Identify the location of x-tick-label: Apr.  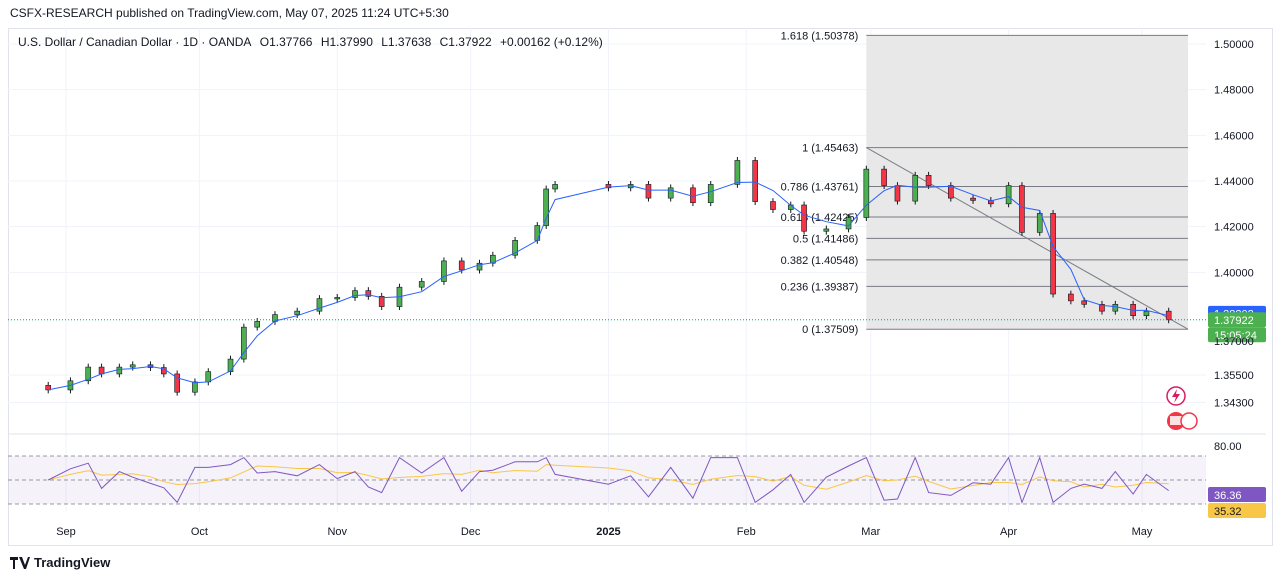
(1008, 532).